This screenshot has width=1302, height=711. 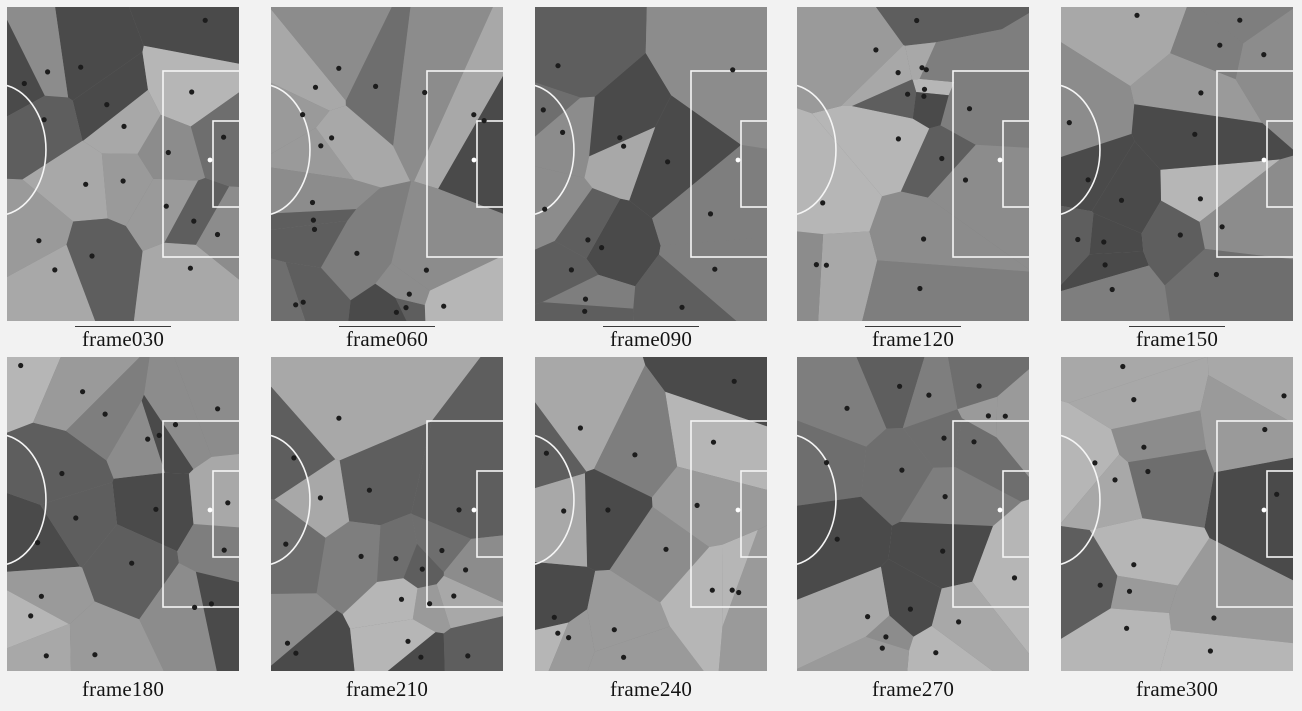 I want to click on frame-caption: frame120, so click(x=913, y=339).